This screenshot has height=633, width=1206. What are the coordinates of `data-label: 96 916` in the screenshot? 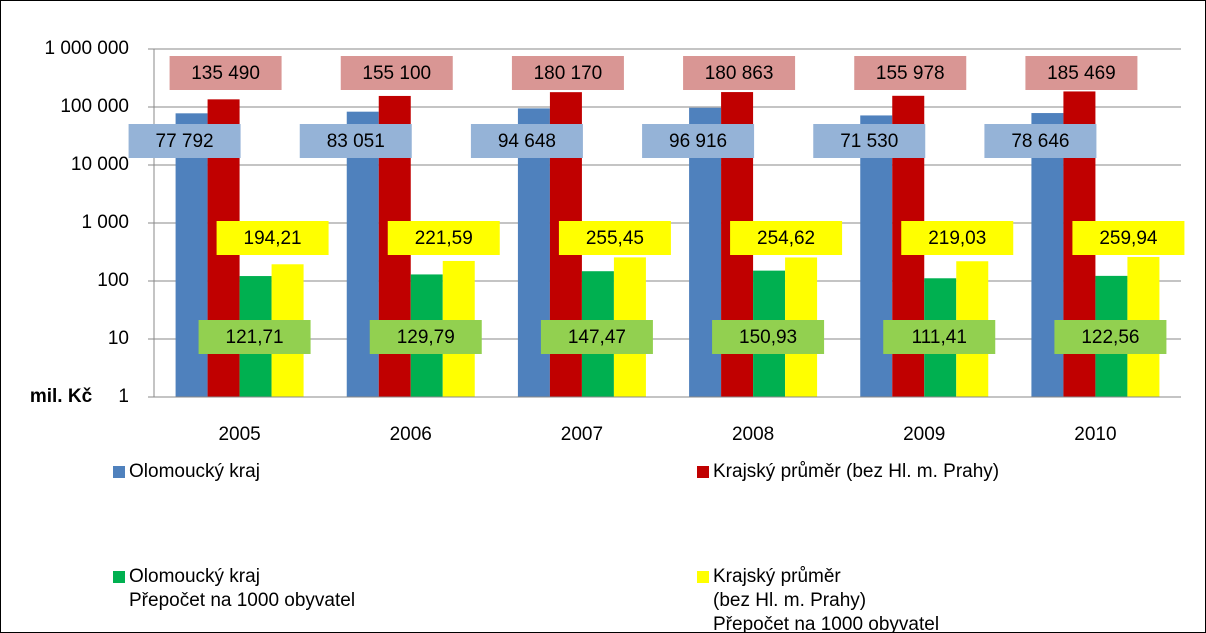 It's located at (698, 141).